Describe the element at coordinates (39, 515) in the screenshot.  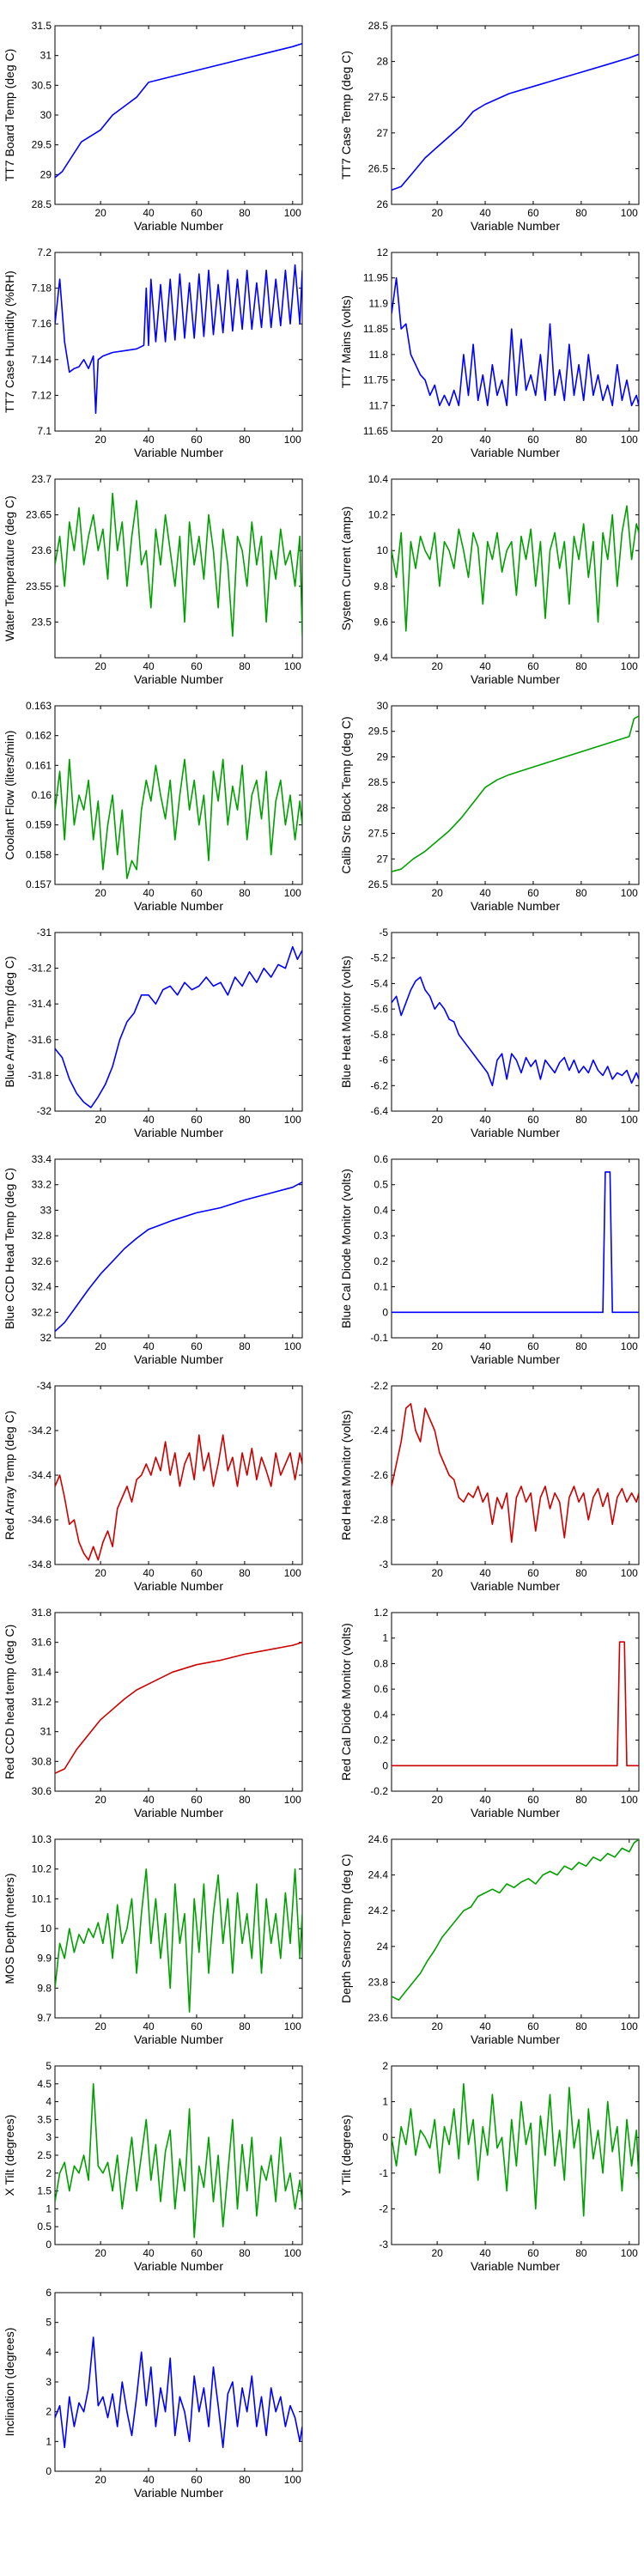
I see `y-tick-label: 23.65` at that location.